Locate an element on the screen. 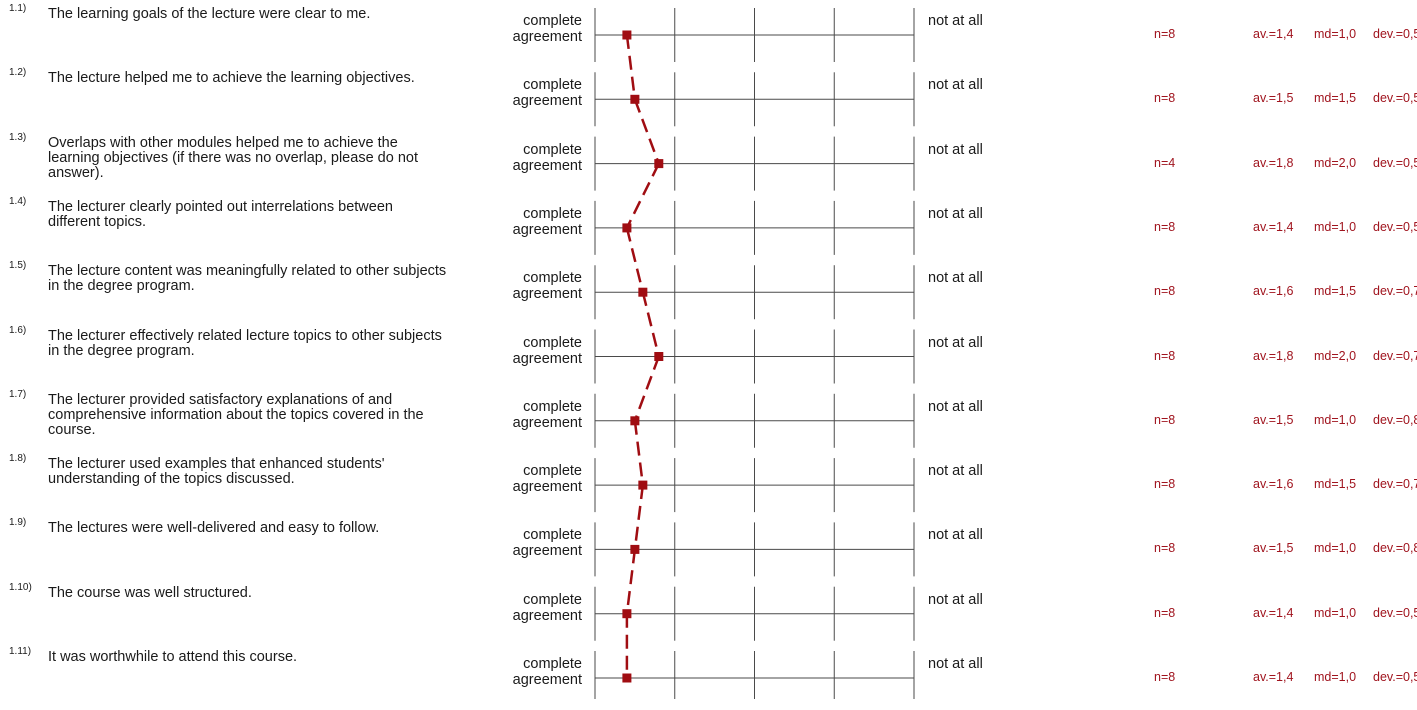  question-number: 1.11) is located at coordinates (20, 651).